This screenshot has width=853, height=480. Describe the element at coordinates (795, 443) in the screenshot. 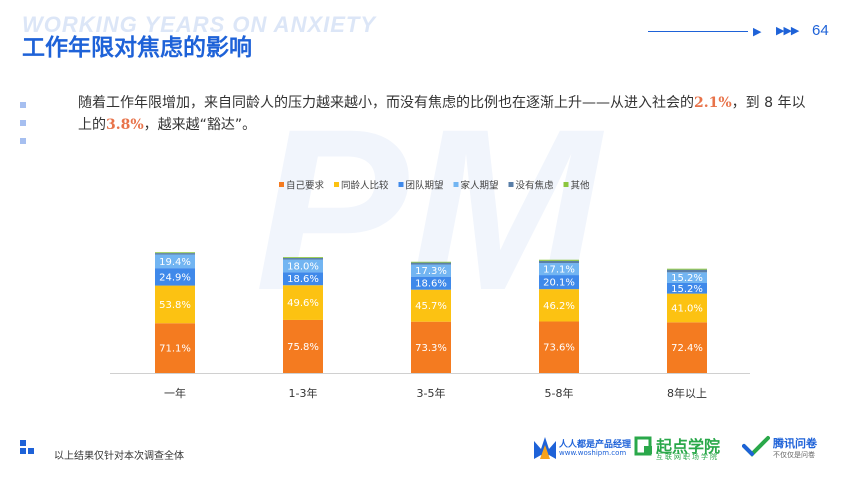

I see `tencent-survey-name: 腾讯问卷` at that location.